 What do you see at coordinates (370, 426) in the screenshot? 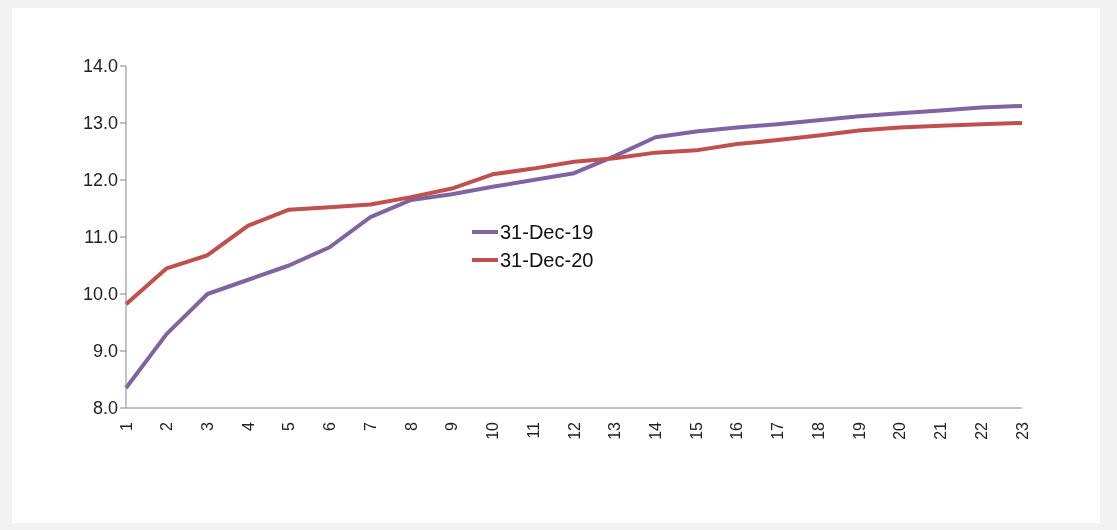
I see `x-tick-label: 7` at bounding box center [370, 426].